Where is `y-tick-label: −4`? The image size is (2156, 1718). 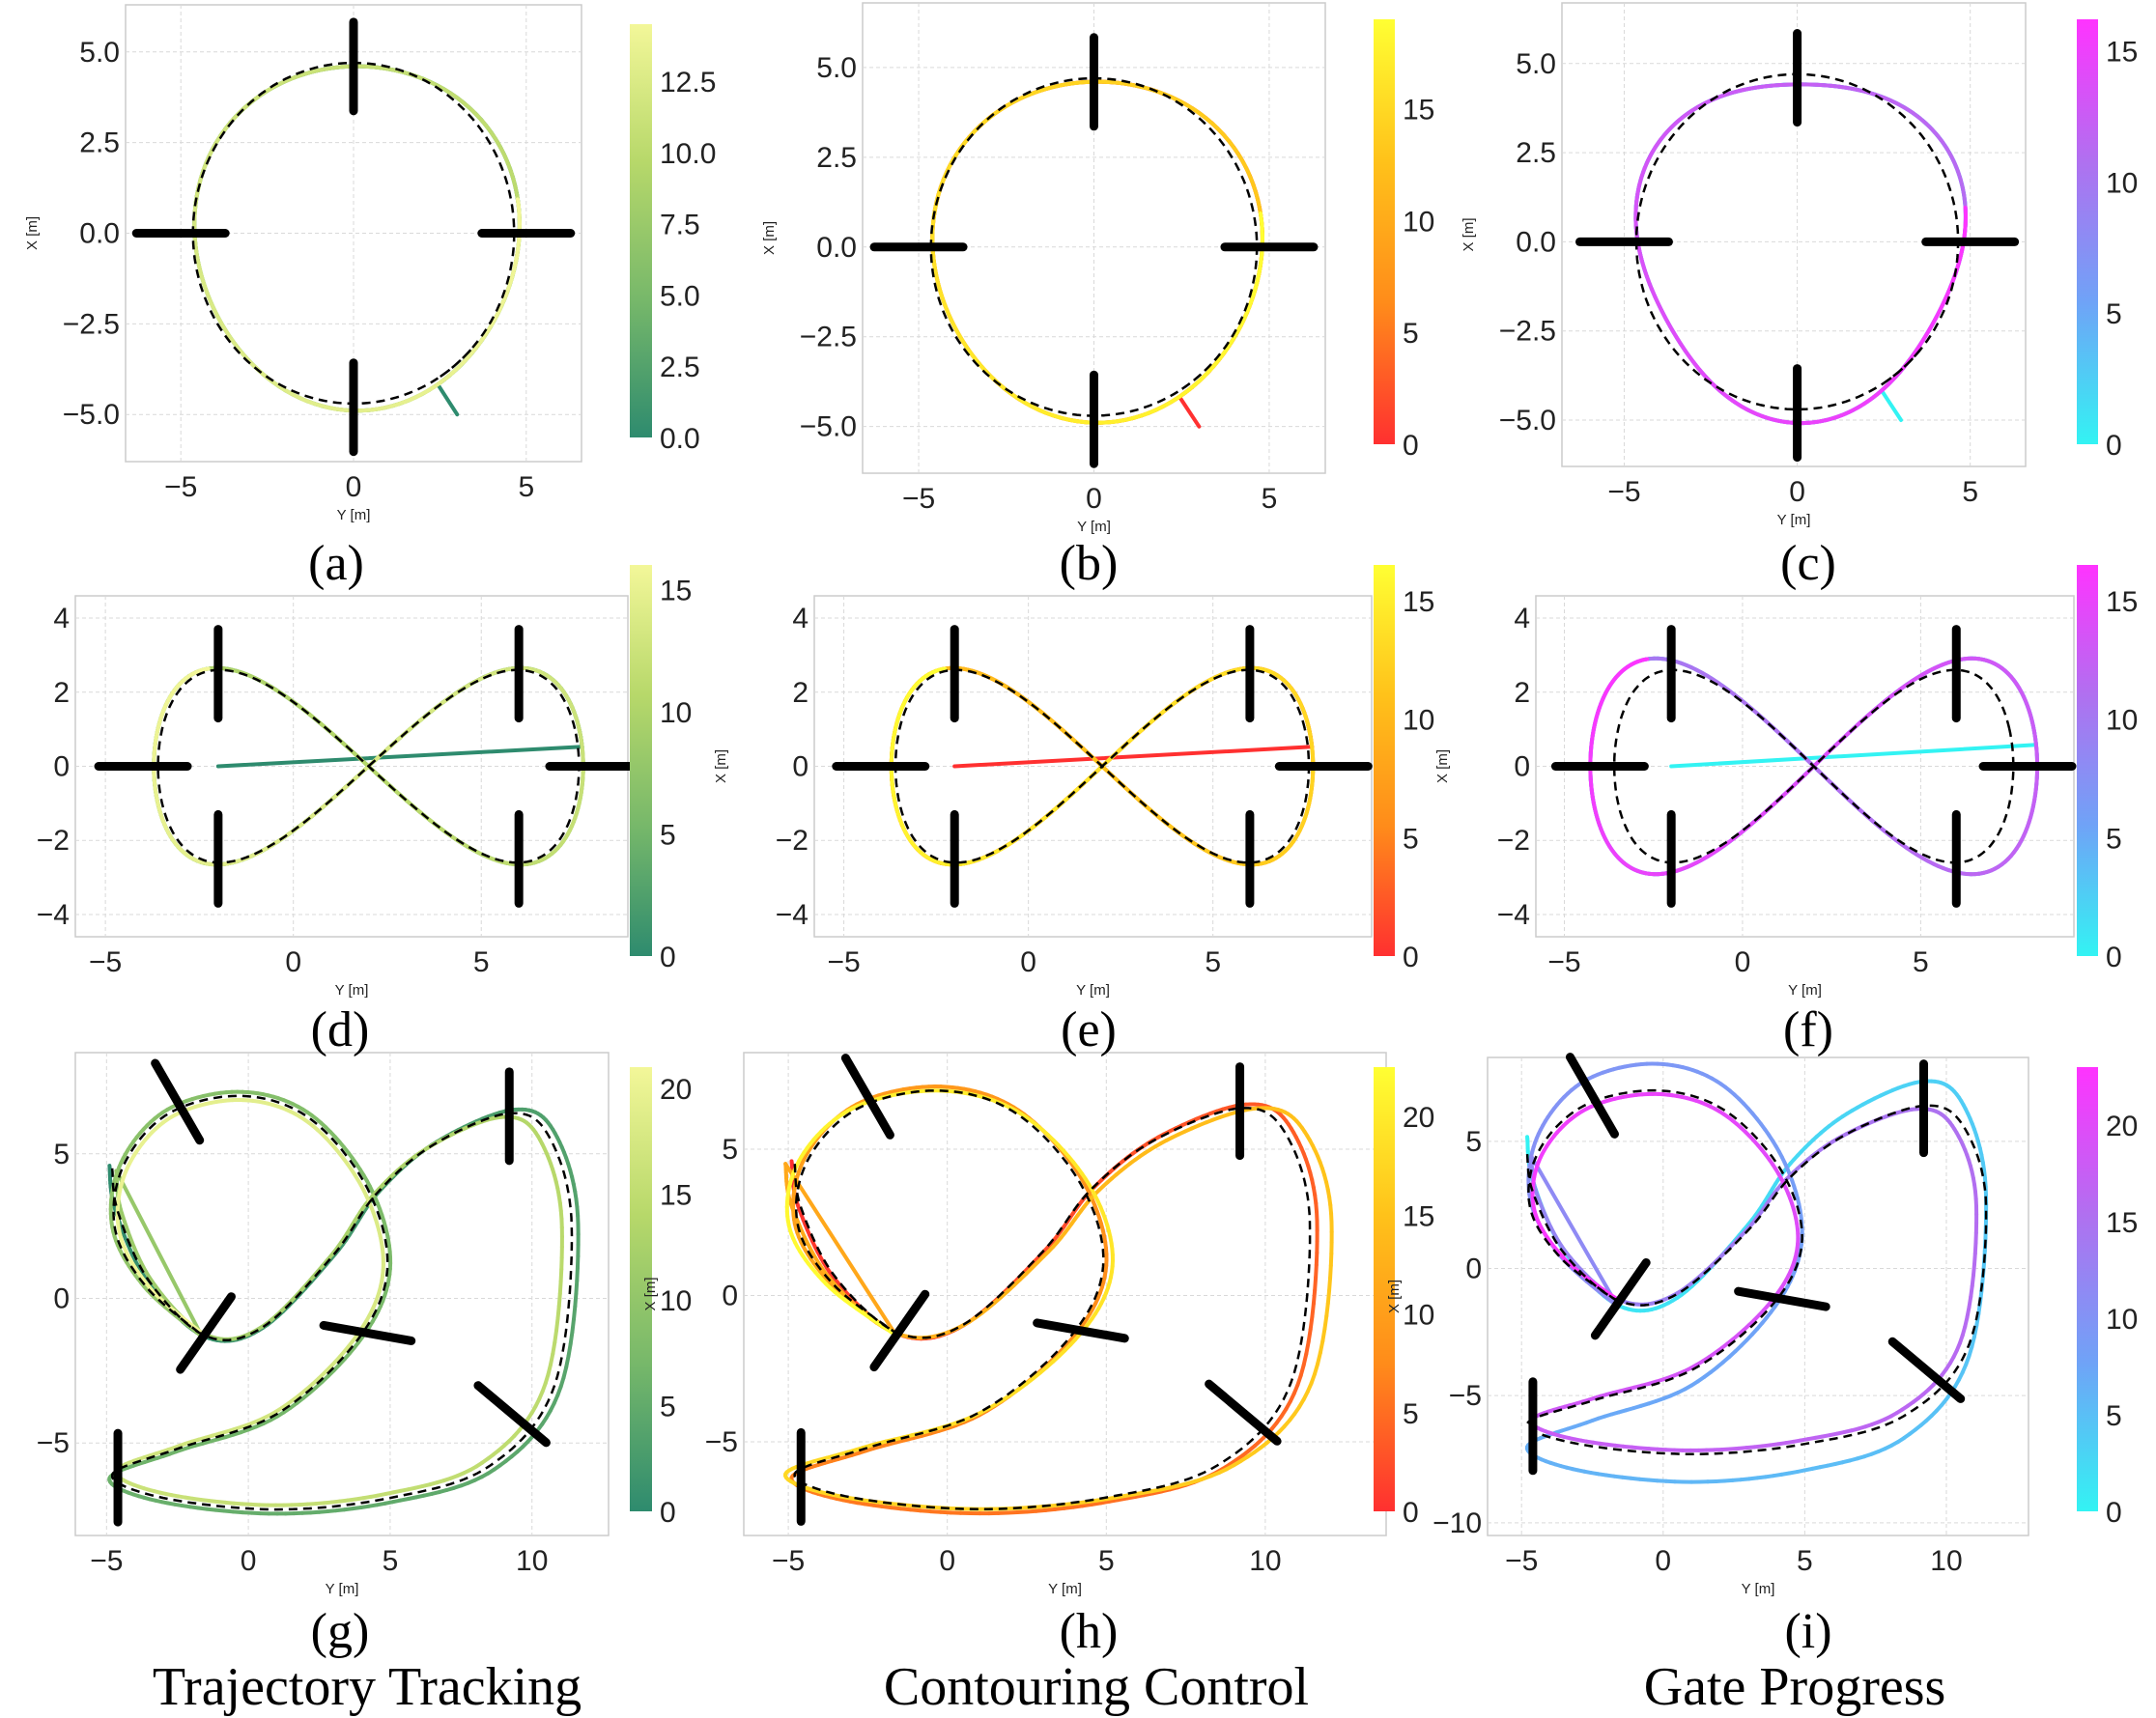
y-tick-label: −4 is located at coordinates (53, 915).